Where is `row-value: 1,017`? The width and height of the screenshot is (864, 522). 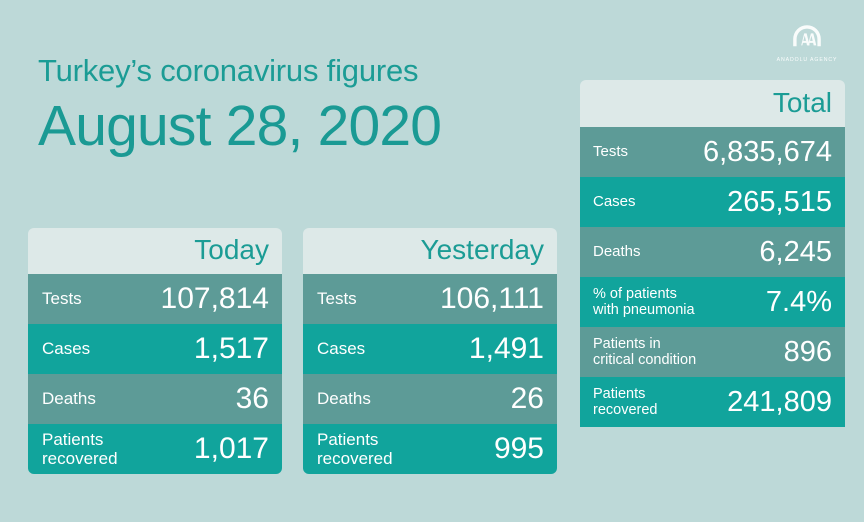 row-value: 1,017 is located at coordinates (231, 448).